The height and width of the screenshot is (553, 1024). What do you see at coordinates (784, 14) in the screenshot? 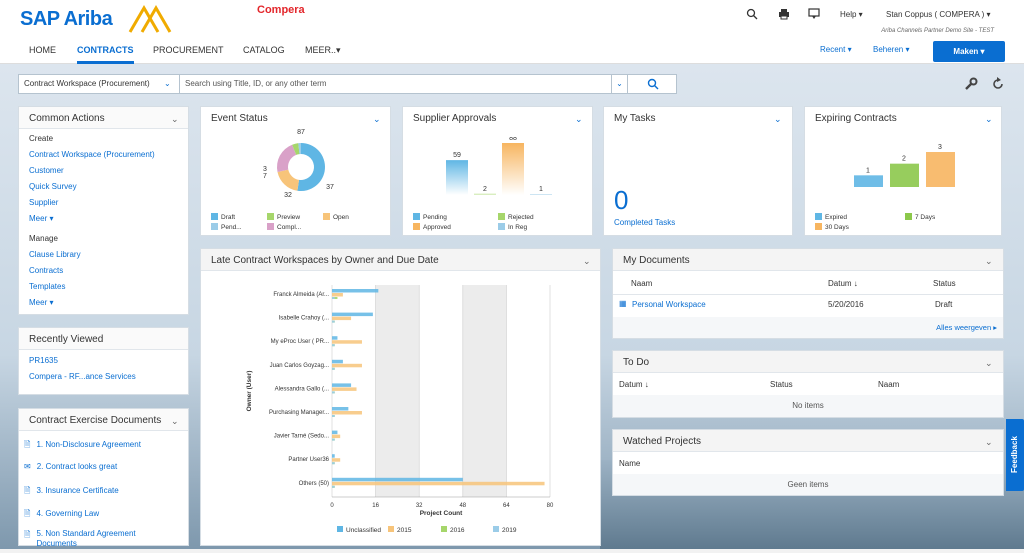
I see `print-icon` at bounding box center [784, 14].